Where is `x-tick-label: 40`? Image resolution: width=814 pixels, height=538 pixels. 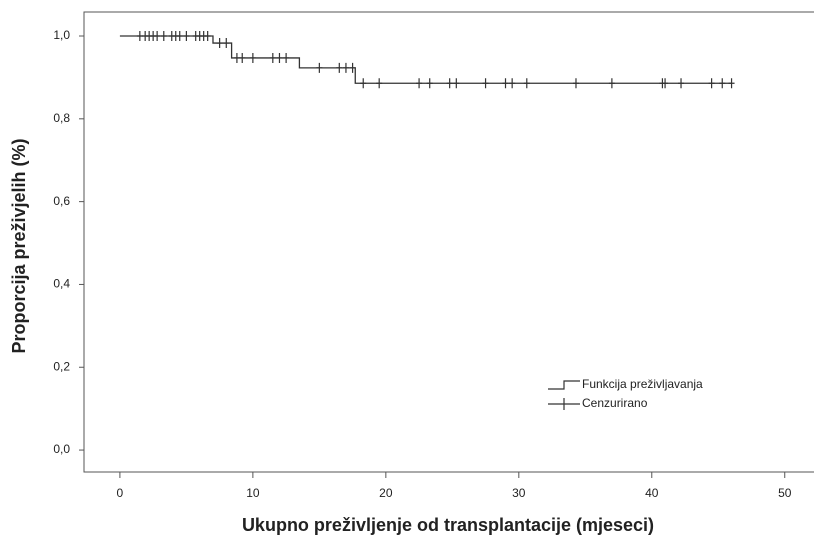 x-tick-label: 40 is located at coordinates (652, 493).